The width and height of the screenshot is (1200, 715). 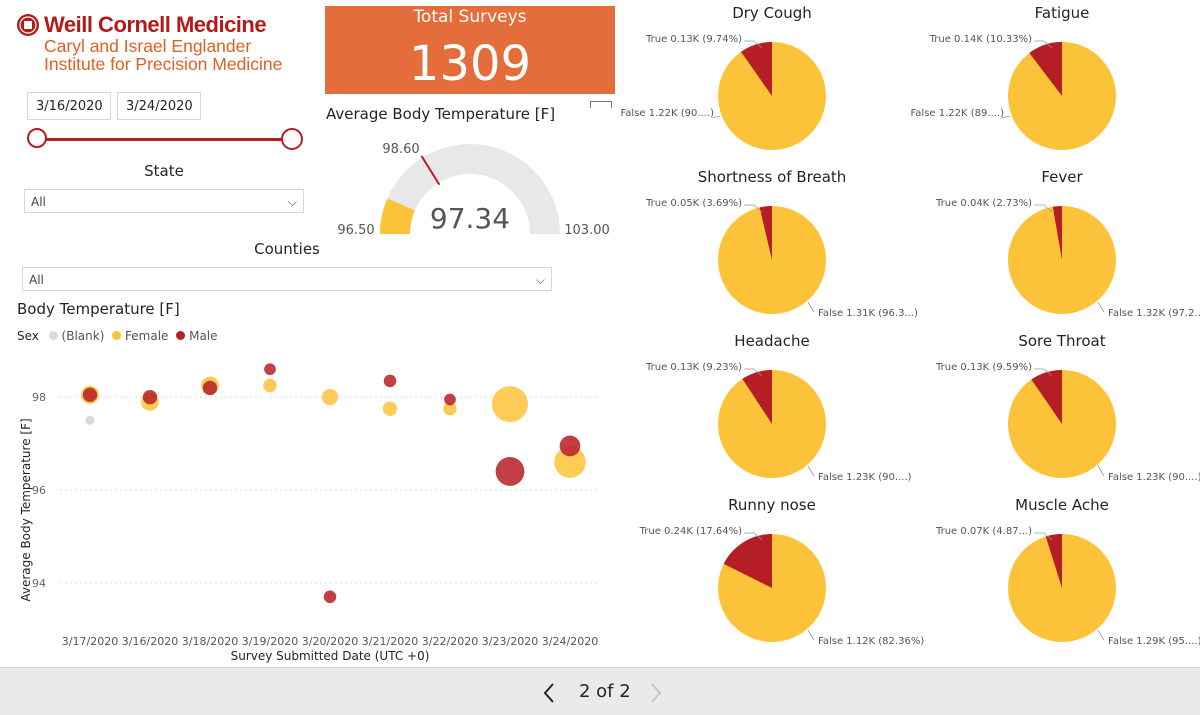 What do you see at coordinates (164, 201) in the screenshot?
I see `state-dropdown: All ⌵` at bounding box center [164, 201].